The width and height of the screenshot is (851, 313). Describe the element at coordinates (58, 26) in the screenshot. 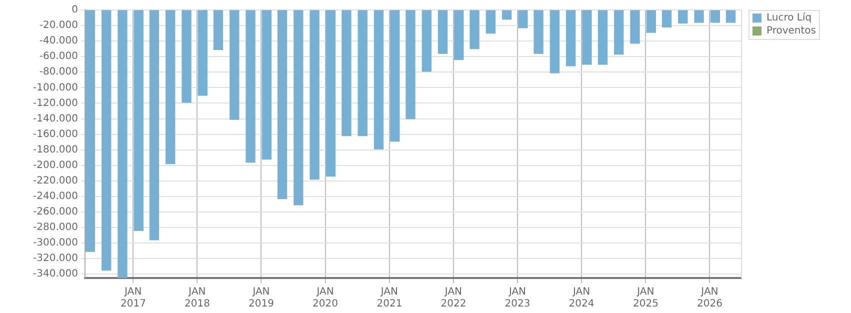

I see `y-tick-label: -20.000` at that location.